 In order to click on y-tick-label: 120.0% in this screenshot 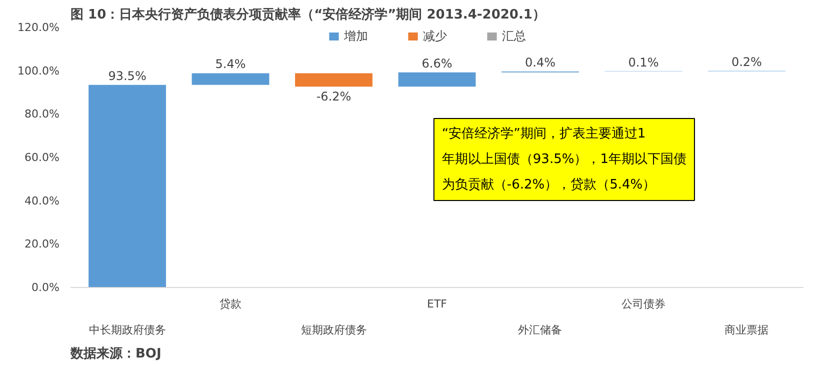, I will do `click(39, 27)`.